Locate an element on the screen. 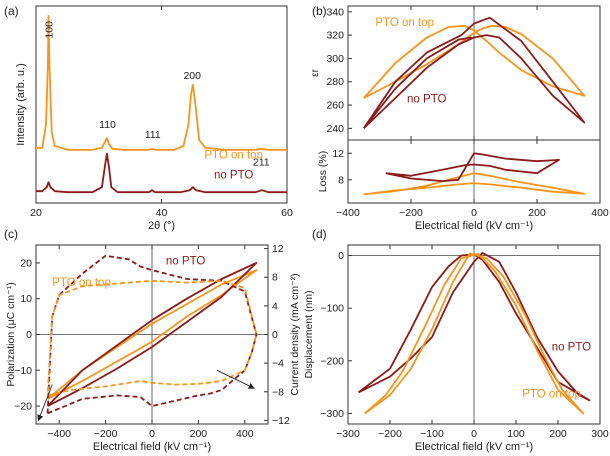 The width and height of the screenshot is (610, 456). series-line-pto-current is located at coordinates (152, 338).